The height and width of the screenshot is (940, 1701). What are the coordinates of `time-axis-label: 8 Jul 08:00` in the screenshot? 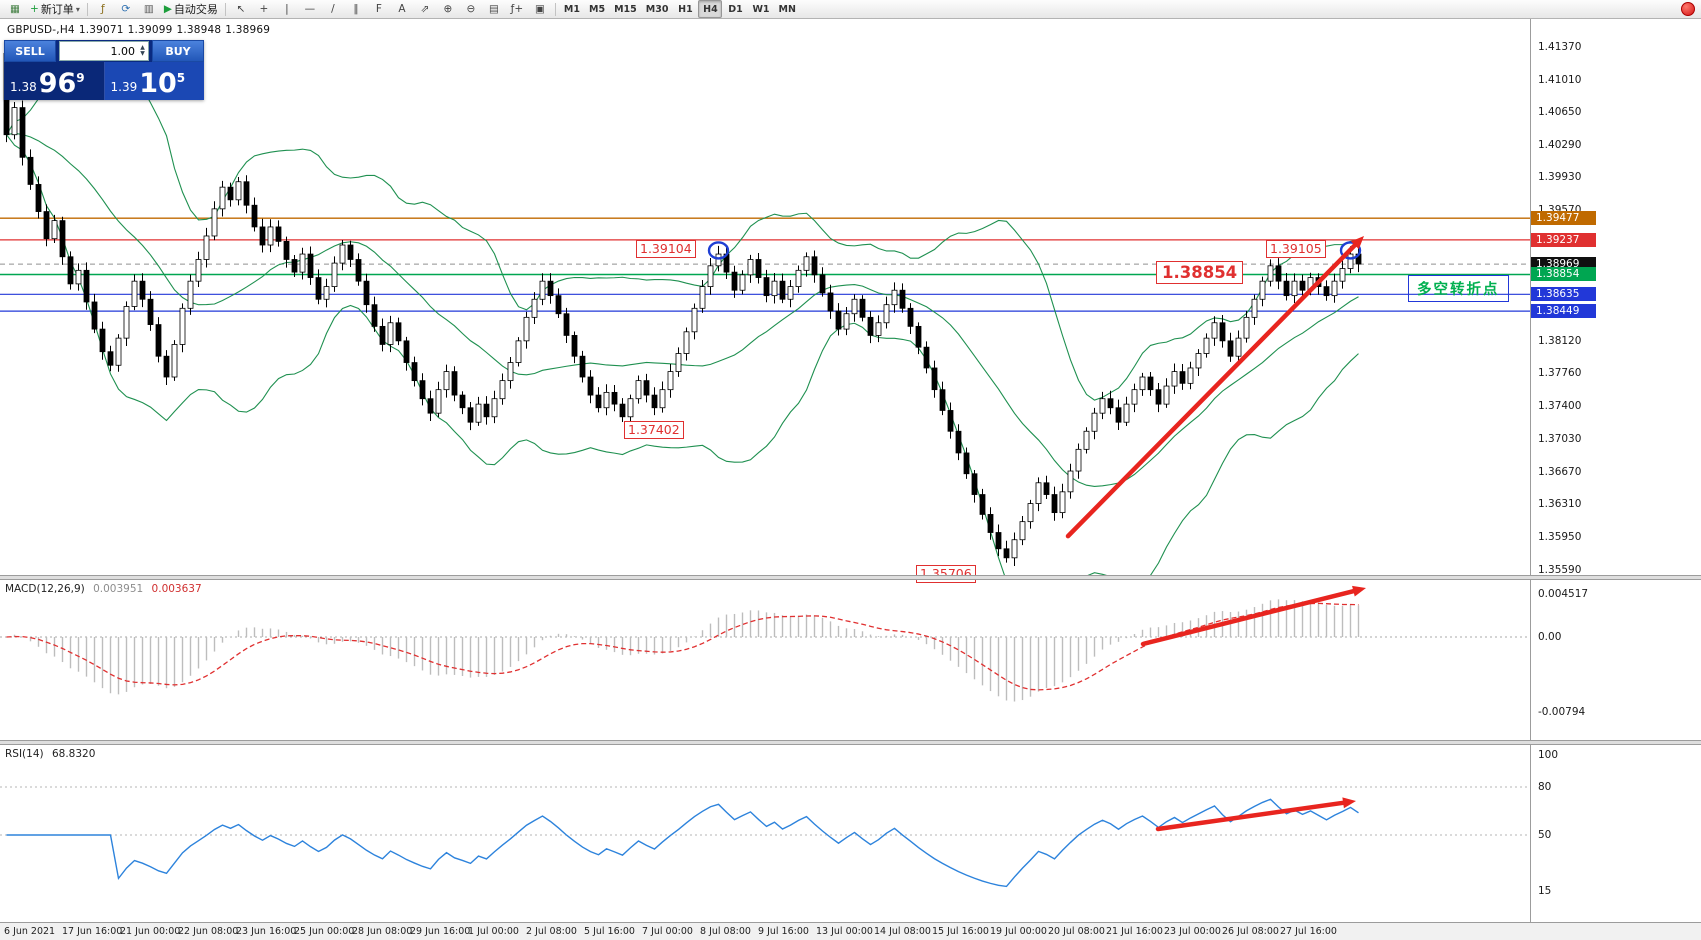 It's located at (725, 931).